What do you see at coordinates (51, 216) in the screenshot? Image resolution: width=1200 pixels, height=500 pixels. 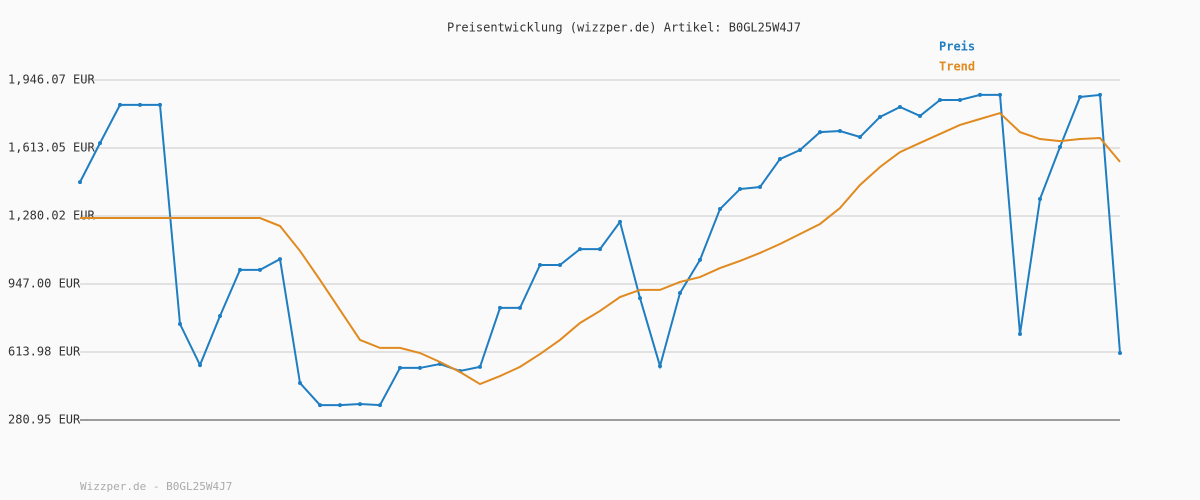 I see `y-tick-label: 1,280.02 EUR` at bounding box center [51, 216].